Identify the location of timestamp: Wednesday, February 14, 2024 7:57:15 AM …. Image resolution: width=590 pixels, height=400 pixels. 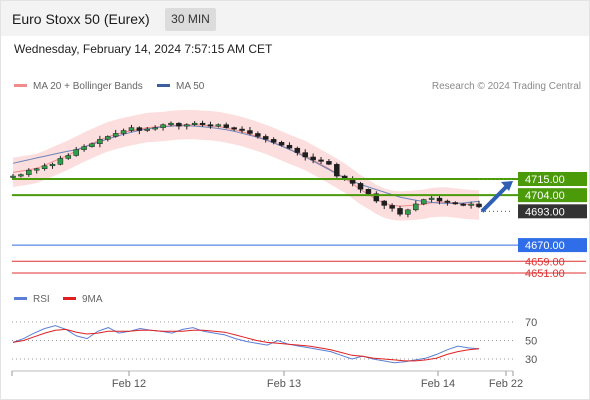
(143, 49).